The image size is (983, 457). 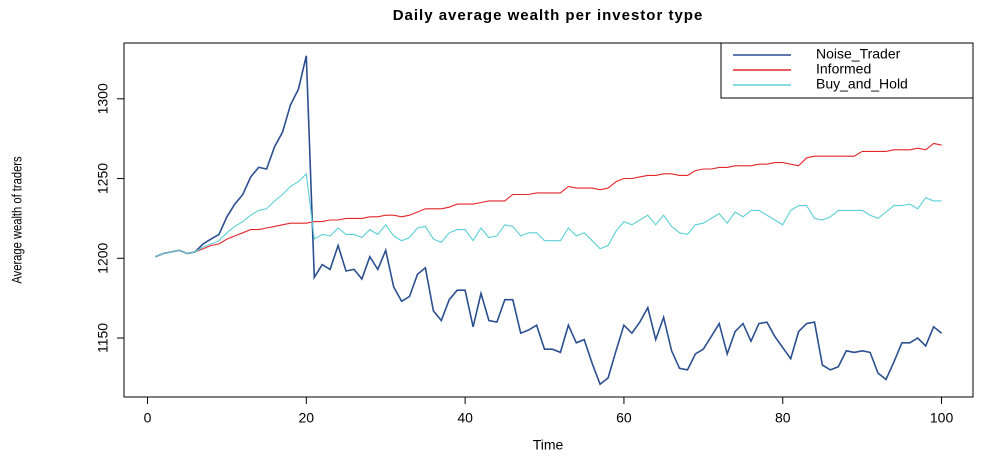 I want to click on y-tick-label: 1250, so click(x=103, y=178).